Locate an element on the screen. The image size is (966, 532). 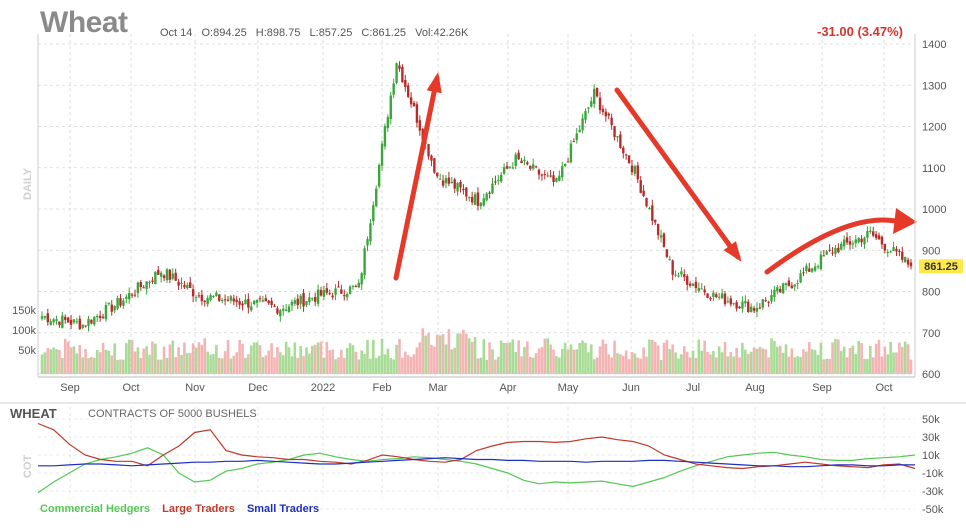
cot-line-small is located at coordinates (476, 462).